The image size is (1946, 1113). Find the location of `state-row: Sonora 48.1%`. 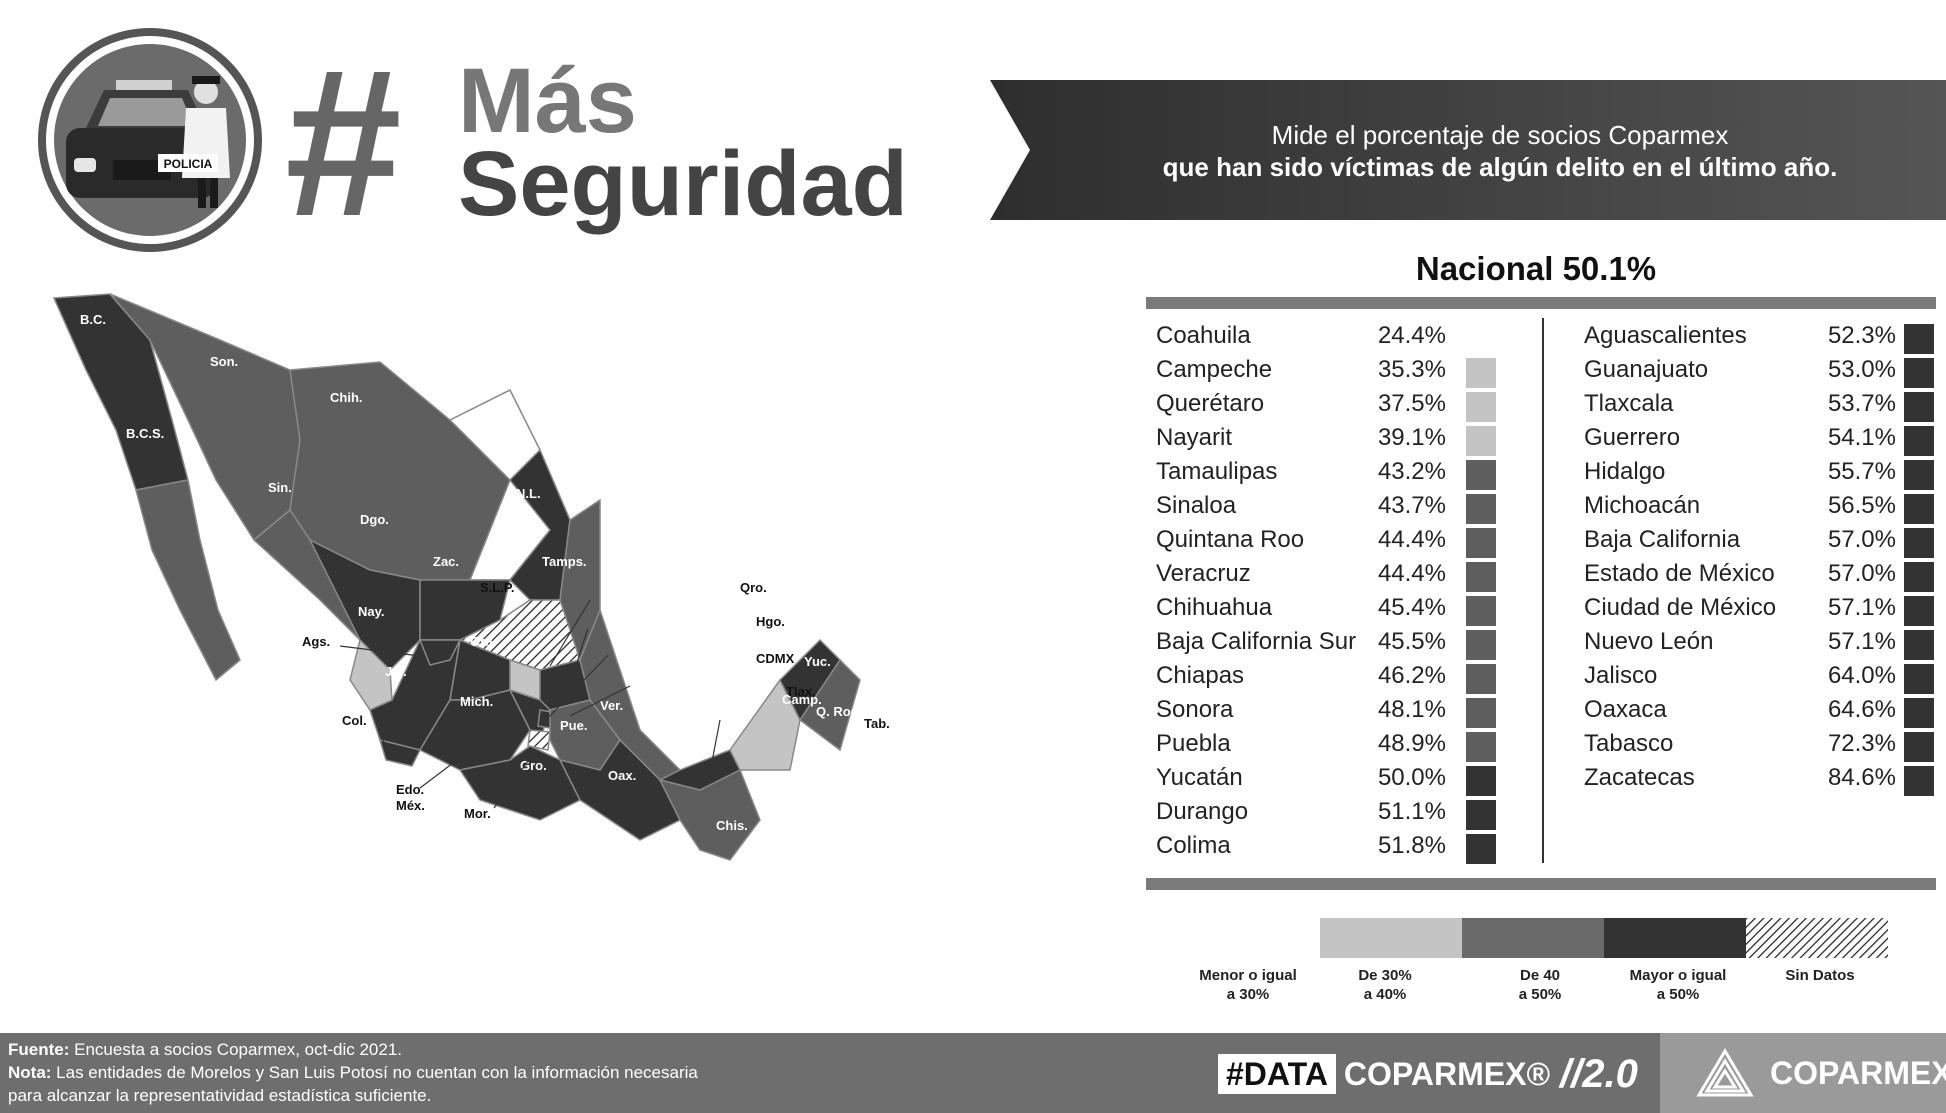

state-row: Sonora 48.1% is located at coordinates (1328, 713).